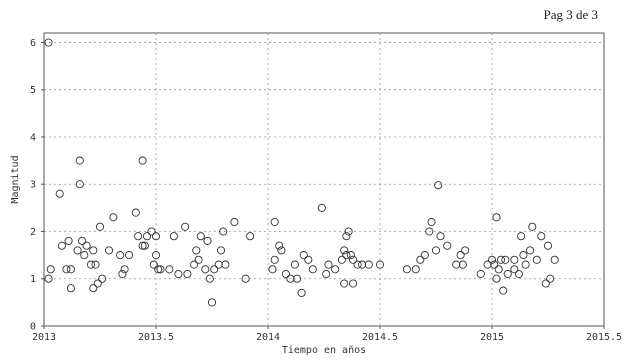  Describe the element at coordinates (33, 327) in the screenshot. I see `y-tick-label: 0` at that location.